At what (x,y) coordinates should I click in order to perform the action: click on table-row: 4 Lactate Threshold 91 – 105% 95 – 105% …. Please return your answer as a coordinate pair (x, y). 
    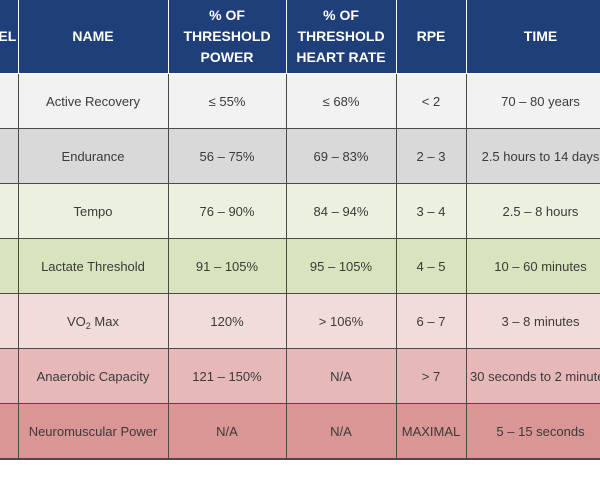
    Looking at the image, I should click on (300, 266).